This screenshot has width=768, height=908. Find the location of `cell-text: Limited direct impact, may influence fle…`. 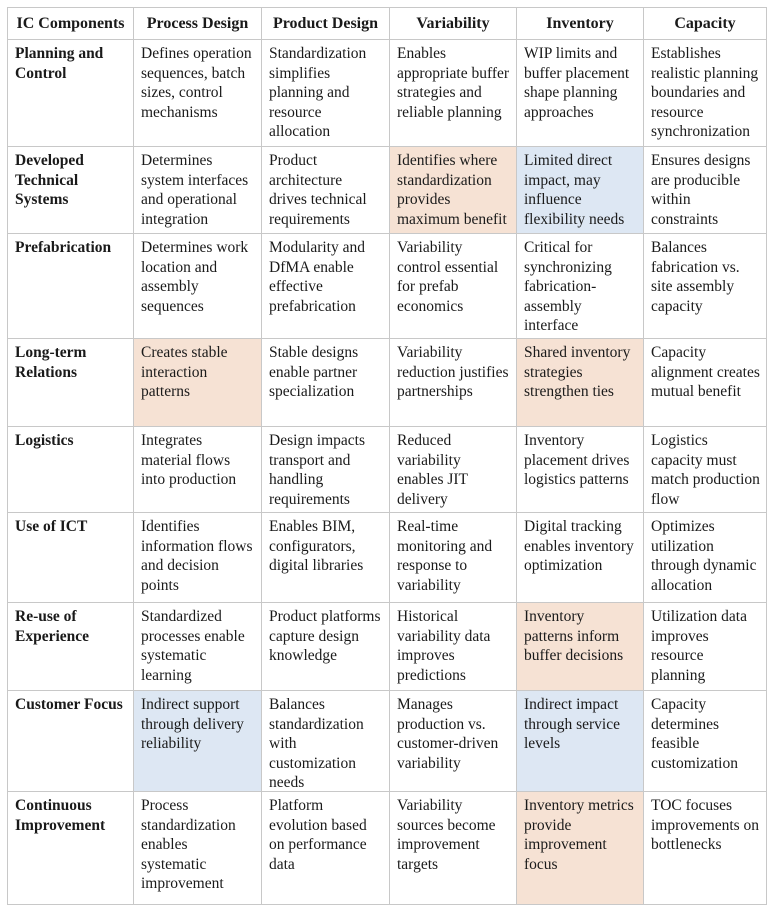

cell-text: Limited direct impact, may influence fle… is located at coordinates (574, 190).